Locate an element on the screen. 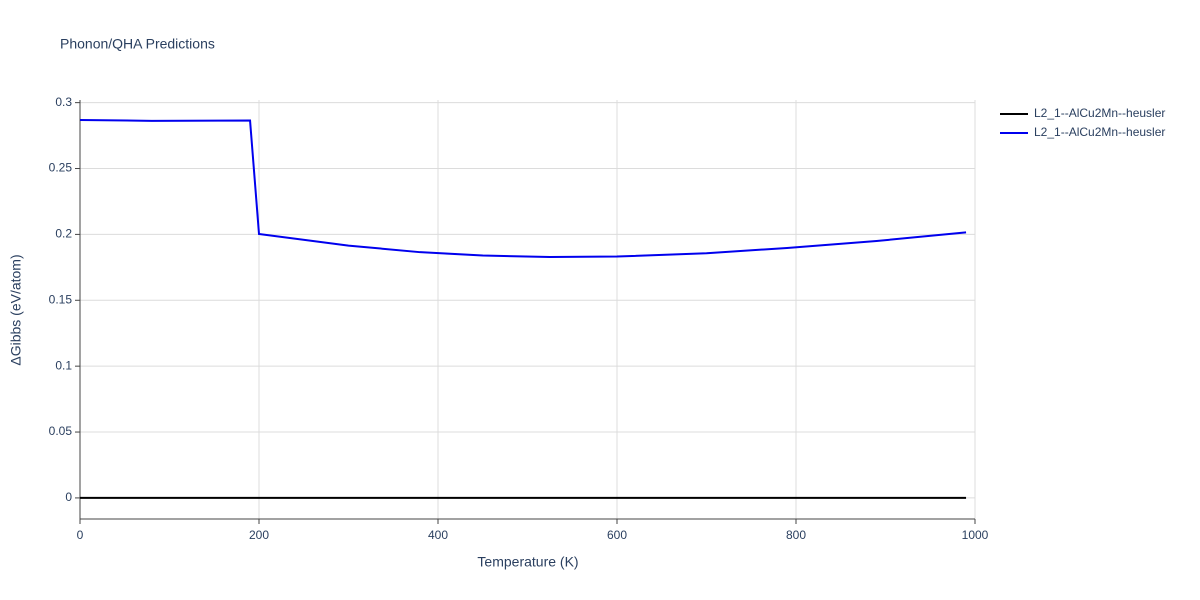 The image size is (1200, 600). y-tick-label: 0.15 is located at coordinates (61, 299).